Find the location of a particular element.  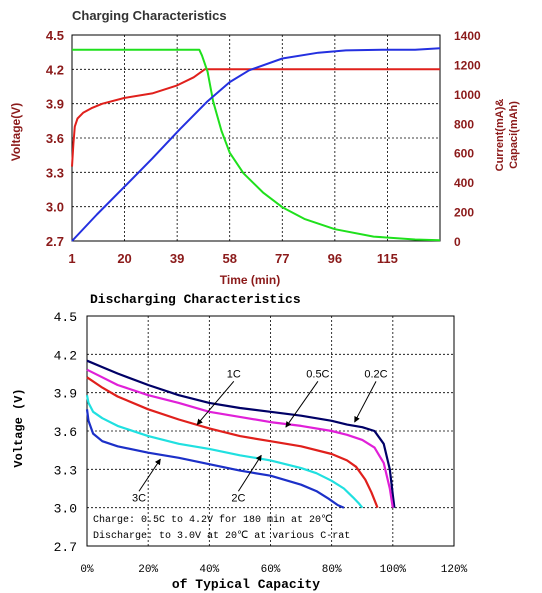

discharging-y-tick-label: 2.7 is located at coordinates (65, 547).